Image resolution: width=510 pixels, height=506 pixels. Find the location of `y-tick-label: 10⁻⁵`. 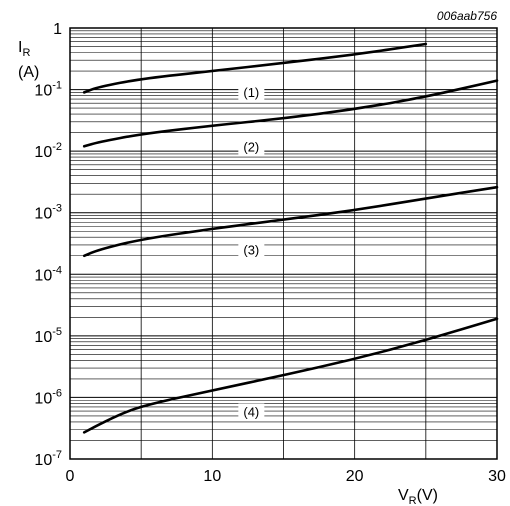

y-tick-label: 10⁻⁵ is located at coordinates (48, 336).